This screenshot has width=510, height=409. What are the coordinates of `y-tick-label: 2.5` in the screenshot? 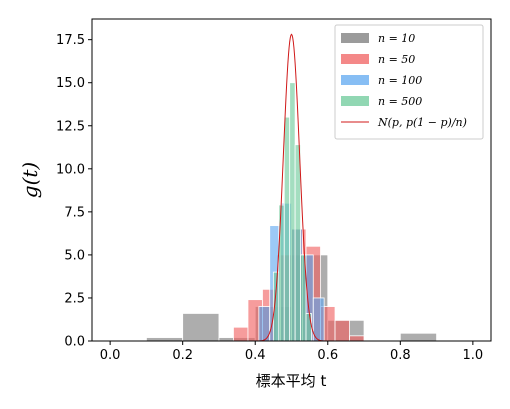 It's located at (74, 298).